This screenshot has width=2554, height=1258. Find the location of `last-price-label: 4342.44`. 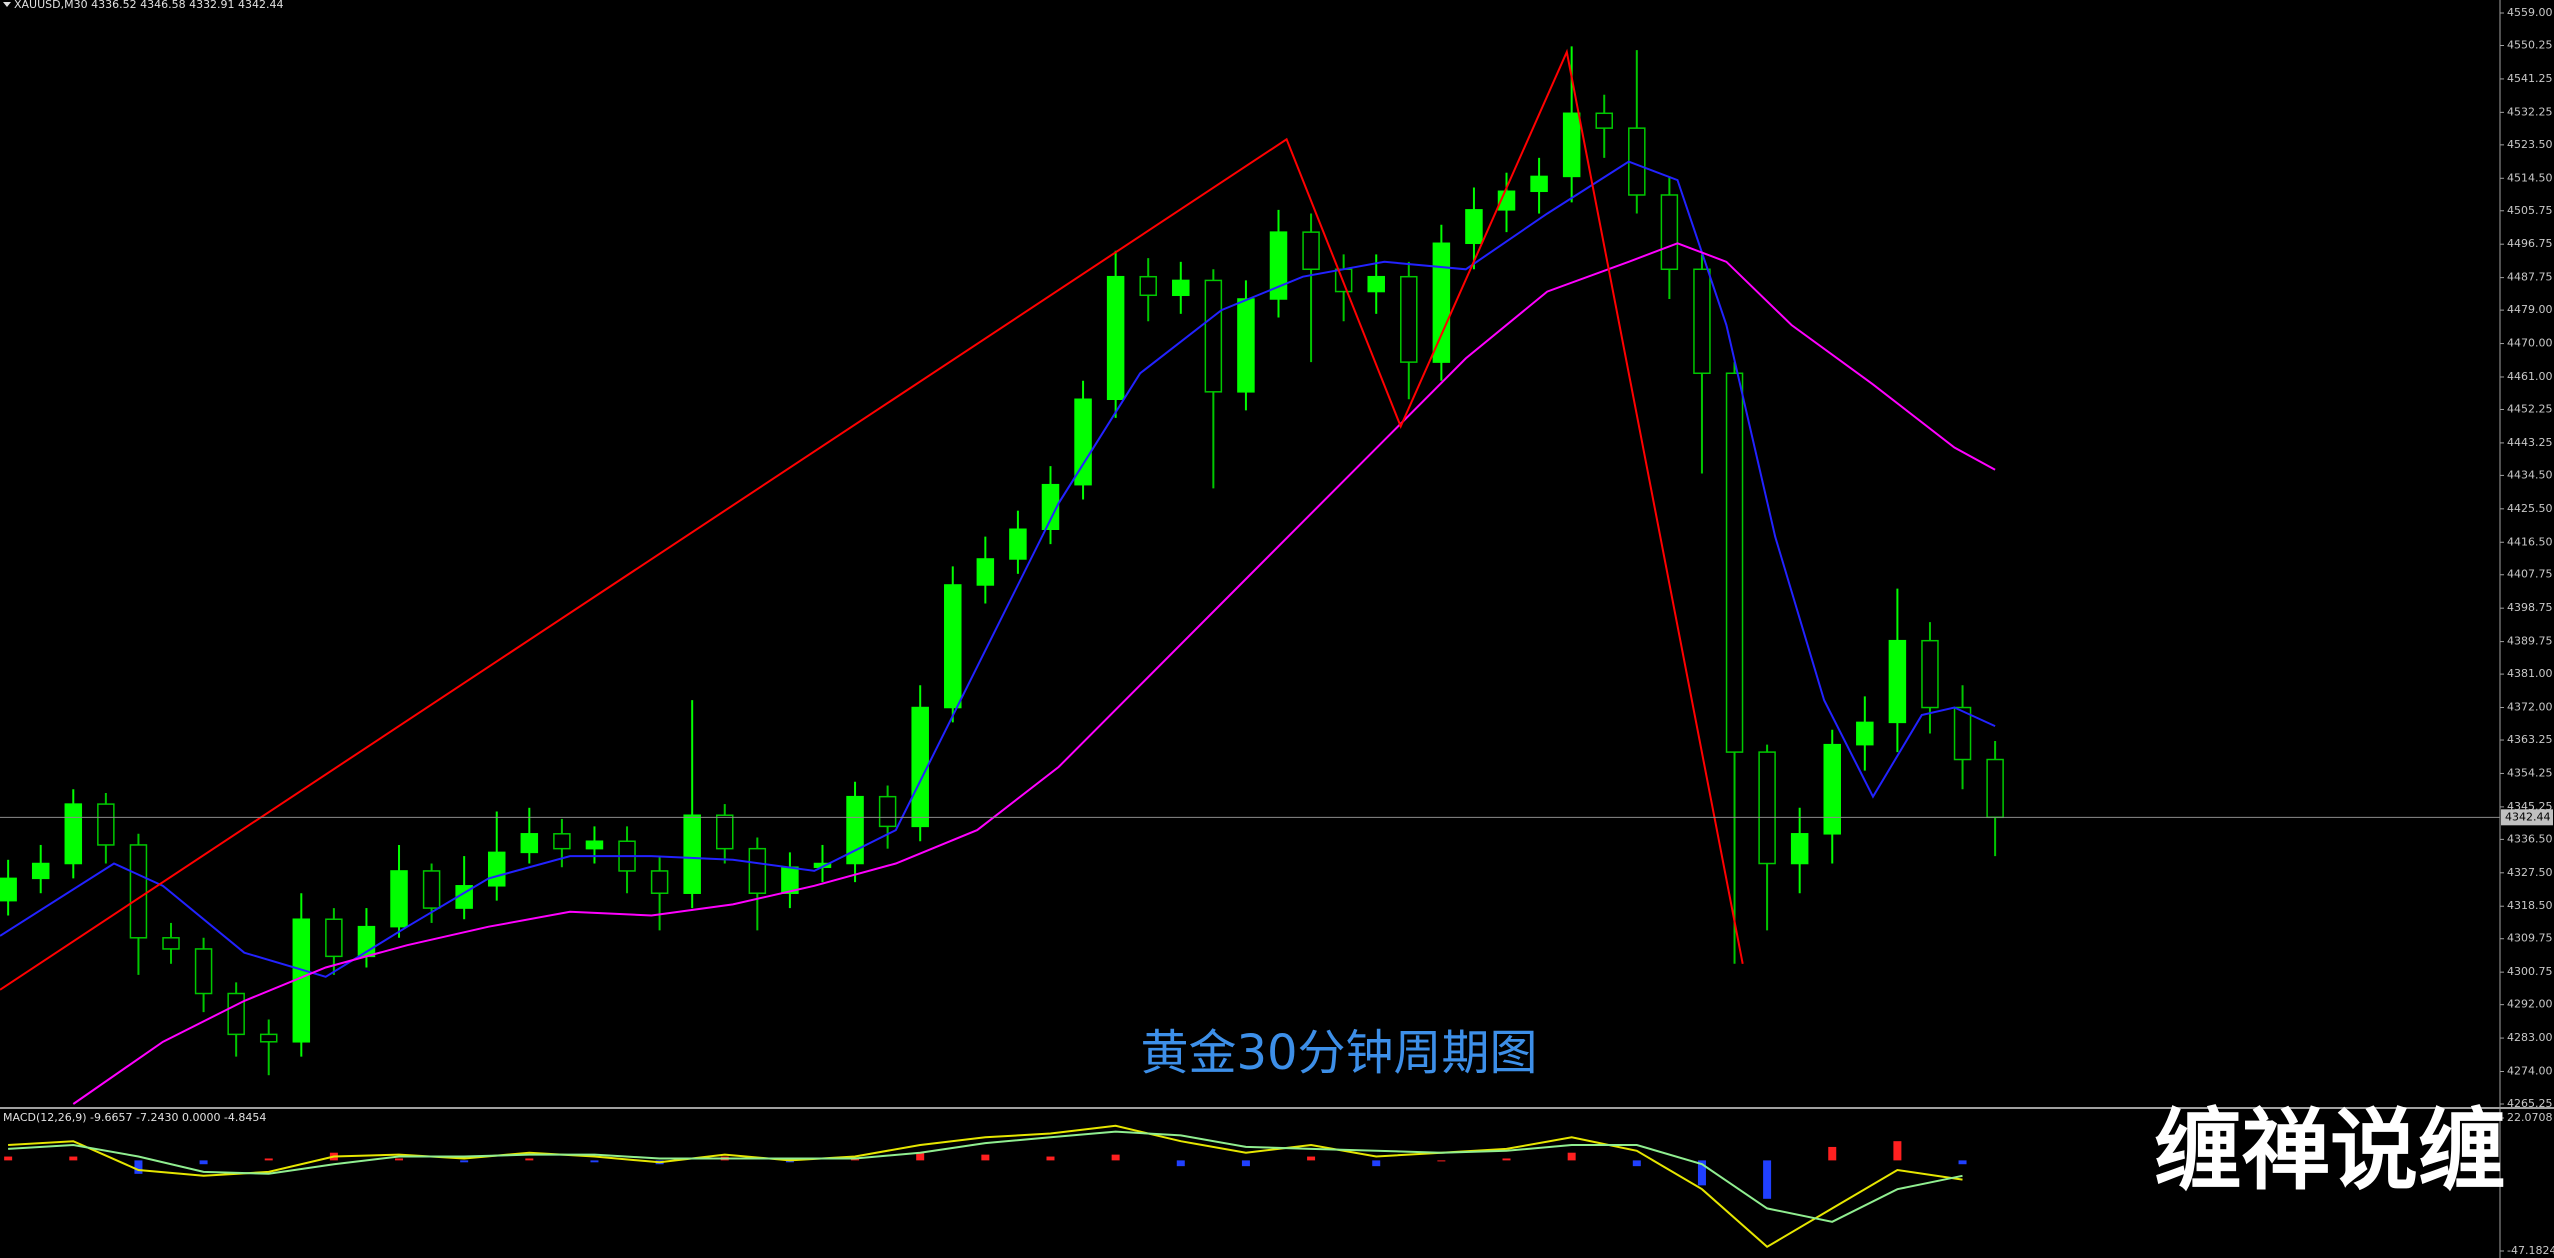

last-price-label: 4342.44 is located at coordinates (2528, 816).